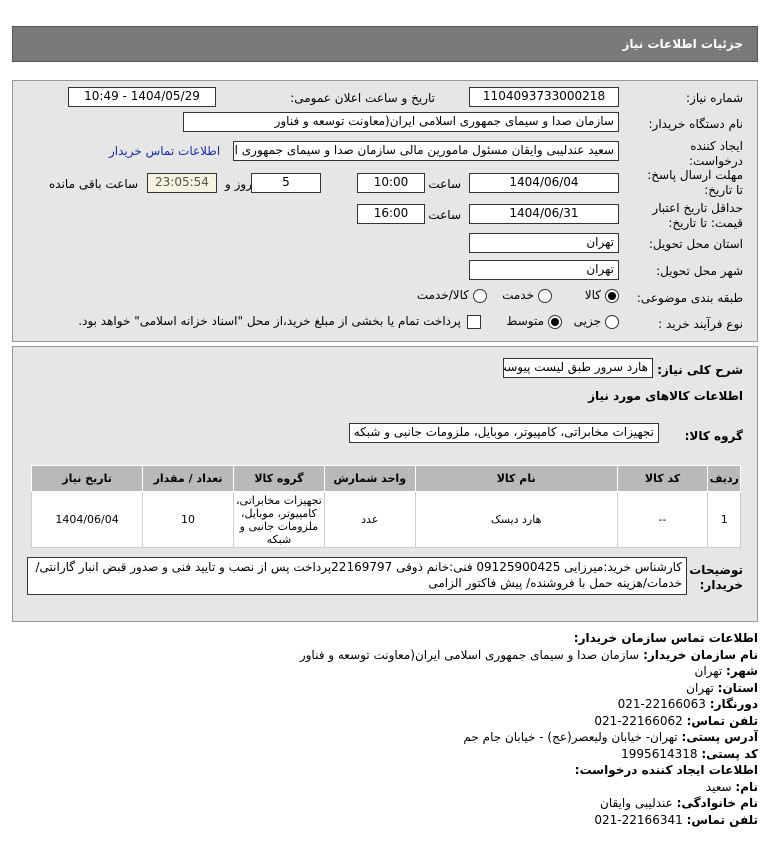  What do you see at coordinates (708, 671) in the screenshot?
I see `contact-city: تهران` at bounding box center [708, 671].